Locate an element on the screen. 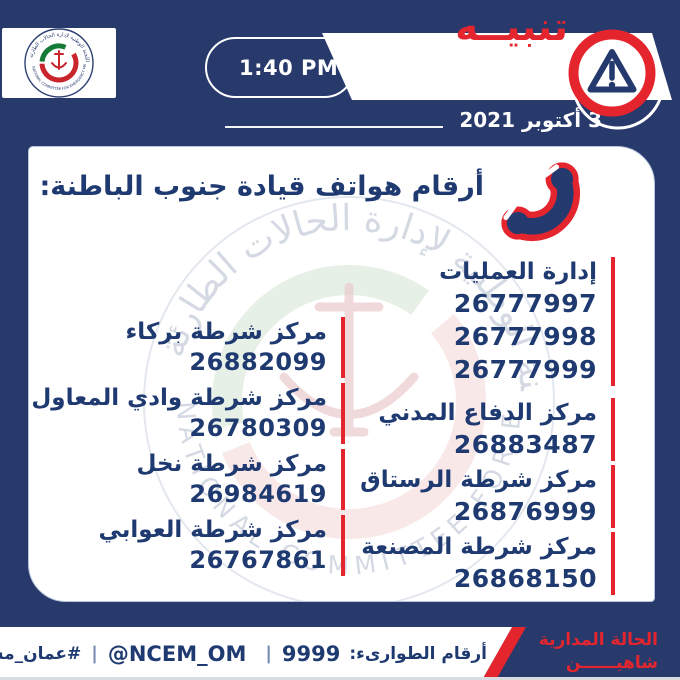  phone-number: 26984619 is located at coordinates (258, 494).